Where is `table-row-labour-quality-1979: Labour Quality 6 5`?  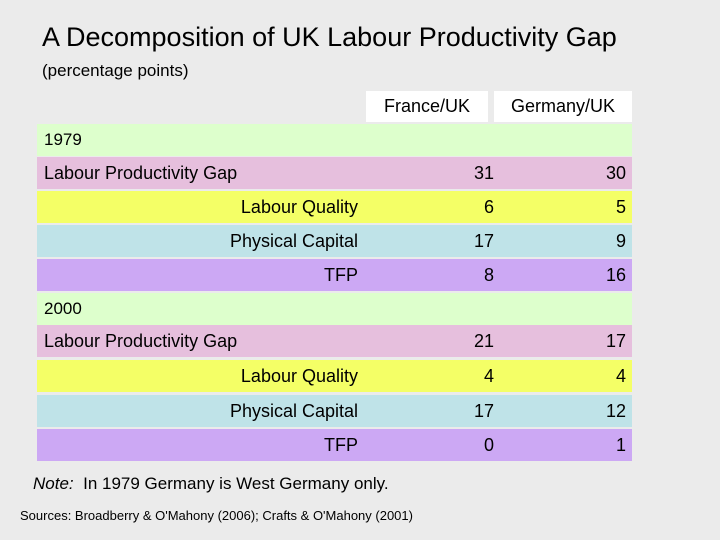 table-row-labour-quality-1979: Labour Quality 6 5 is located at coordinates (334, 207).